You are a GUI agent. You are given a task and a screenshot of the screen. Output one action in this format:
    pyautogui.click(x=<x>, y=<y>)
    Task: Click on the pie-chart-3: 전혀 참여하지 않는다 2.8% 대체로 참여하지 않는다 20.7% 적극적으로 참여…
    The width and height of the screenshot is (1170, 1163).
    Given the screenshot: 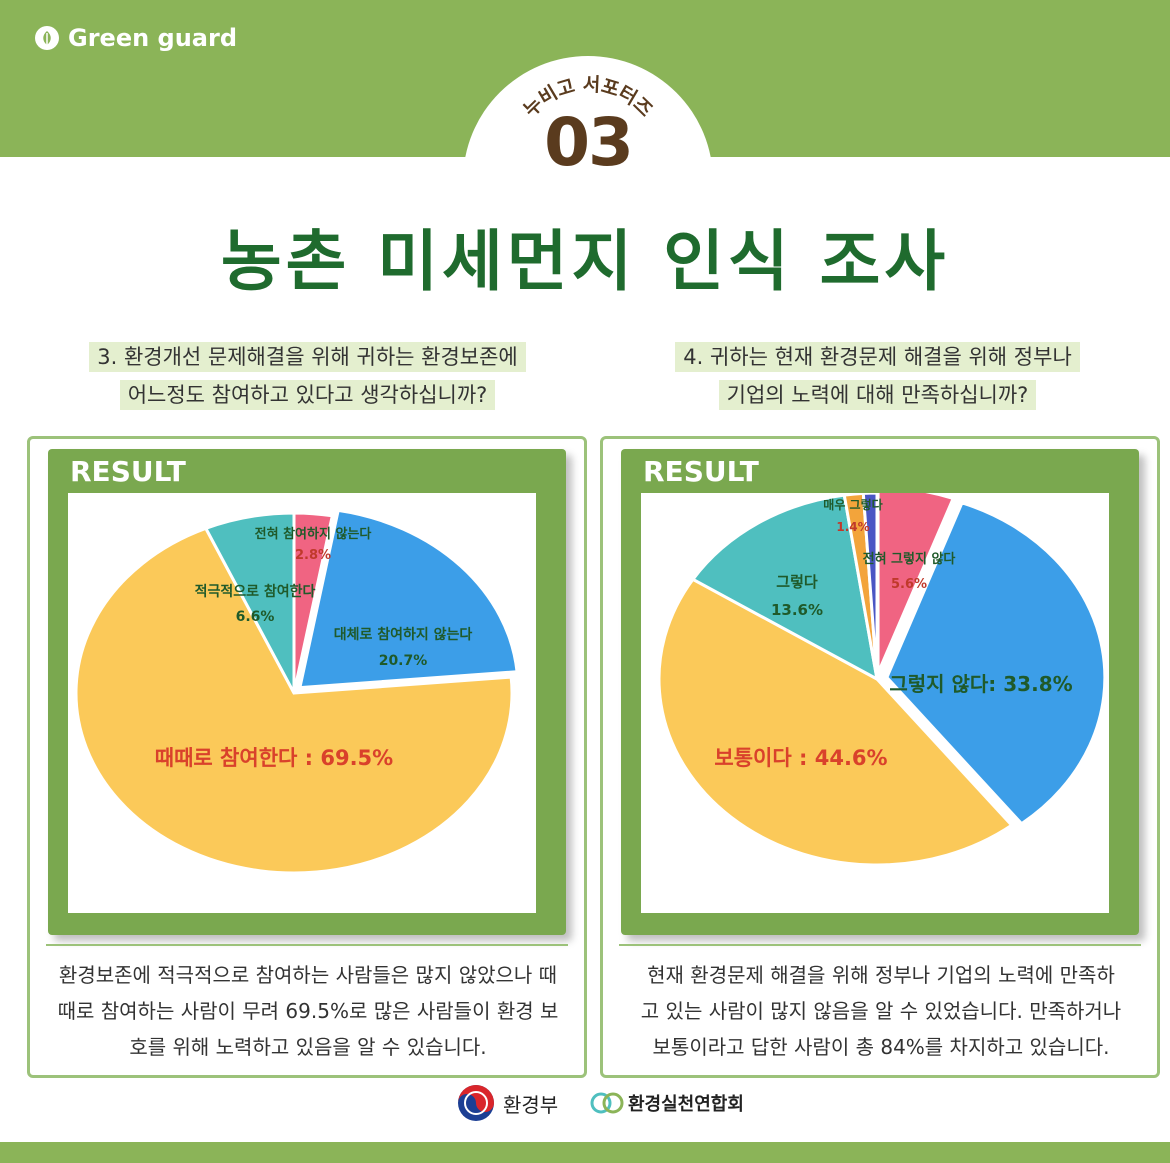 What is the action you would take?
    pyautogui.click(x=296, y=691)
    